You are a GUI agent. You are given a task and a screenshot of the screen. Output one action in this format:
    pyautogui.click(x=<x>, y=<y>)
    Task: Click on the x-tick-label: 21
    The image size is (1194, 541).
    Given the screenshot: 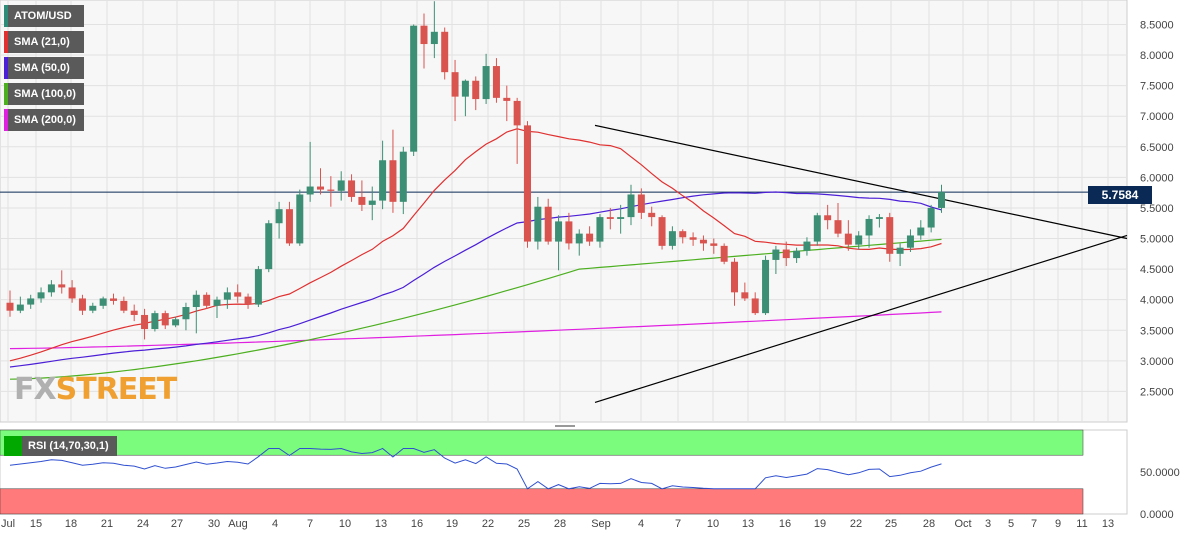 What is the action you would take?
    pyautogui.click(x=107, y=524)
    